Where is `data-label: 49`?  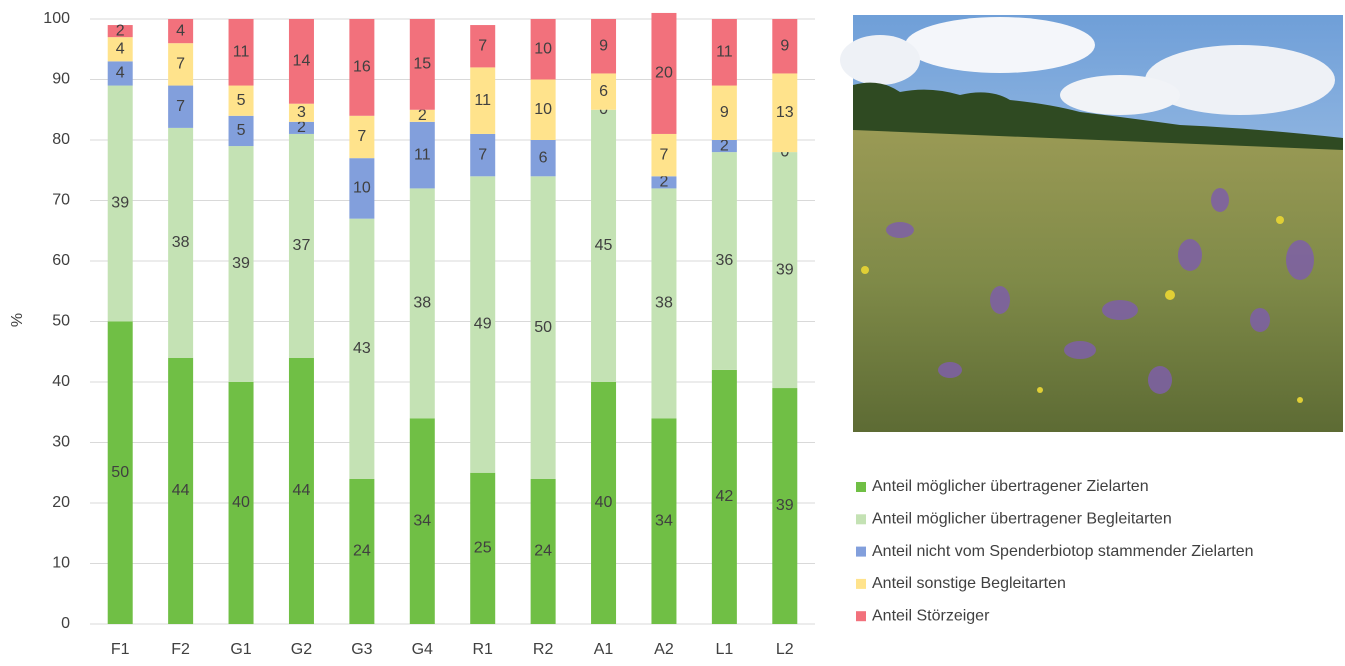
data-label: 49 is located at coordinates (483, 324).